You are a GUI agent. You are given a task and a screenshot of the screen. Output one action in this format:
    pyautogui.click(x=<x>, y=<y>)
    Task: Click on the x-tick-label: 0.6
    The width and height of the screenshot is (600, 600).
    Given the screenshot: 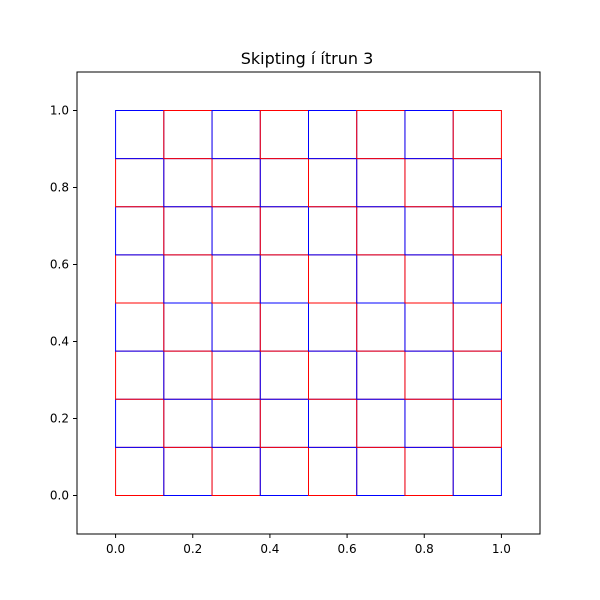 What is the action you would take?
    pyautogui.click(x=347, y=549)
    